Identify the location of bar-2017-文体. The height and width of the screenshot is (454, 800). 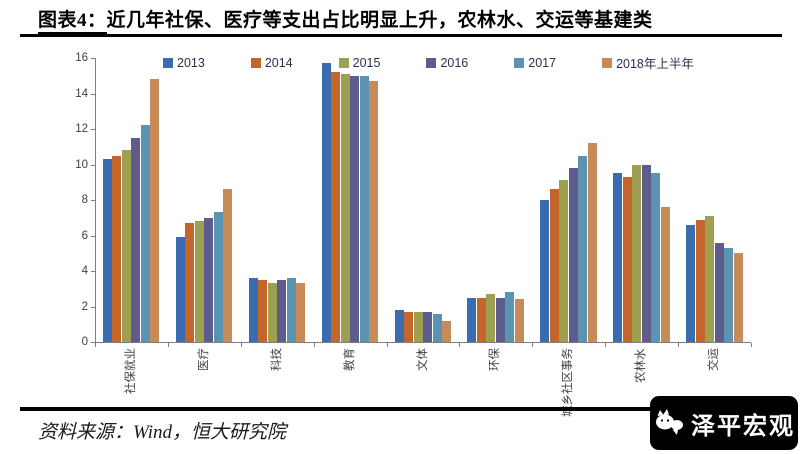
(437, 327).